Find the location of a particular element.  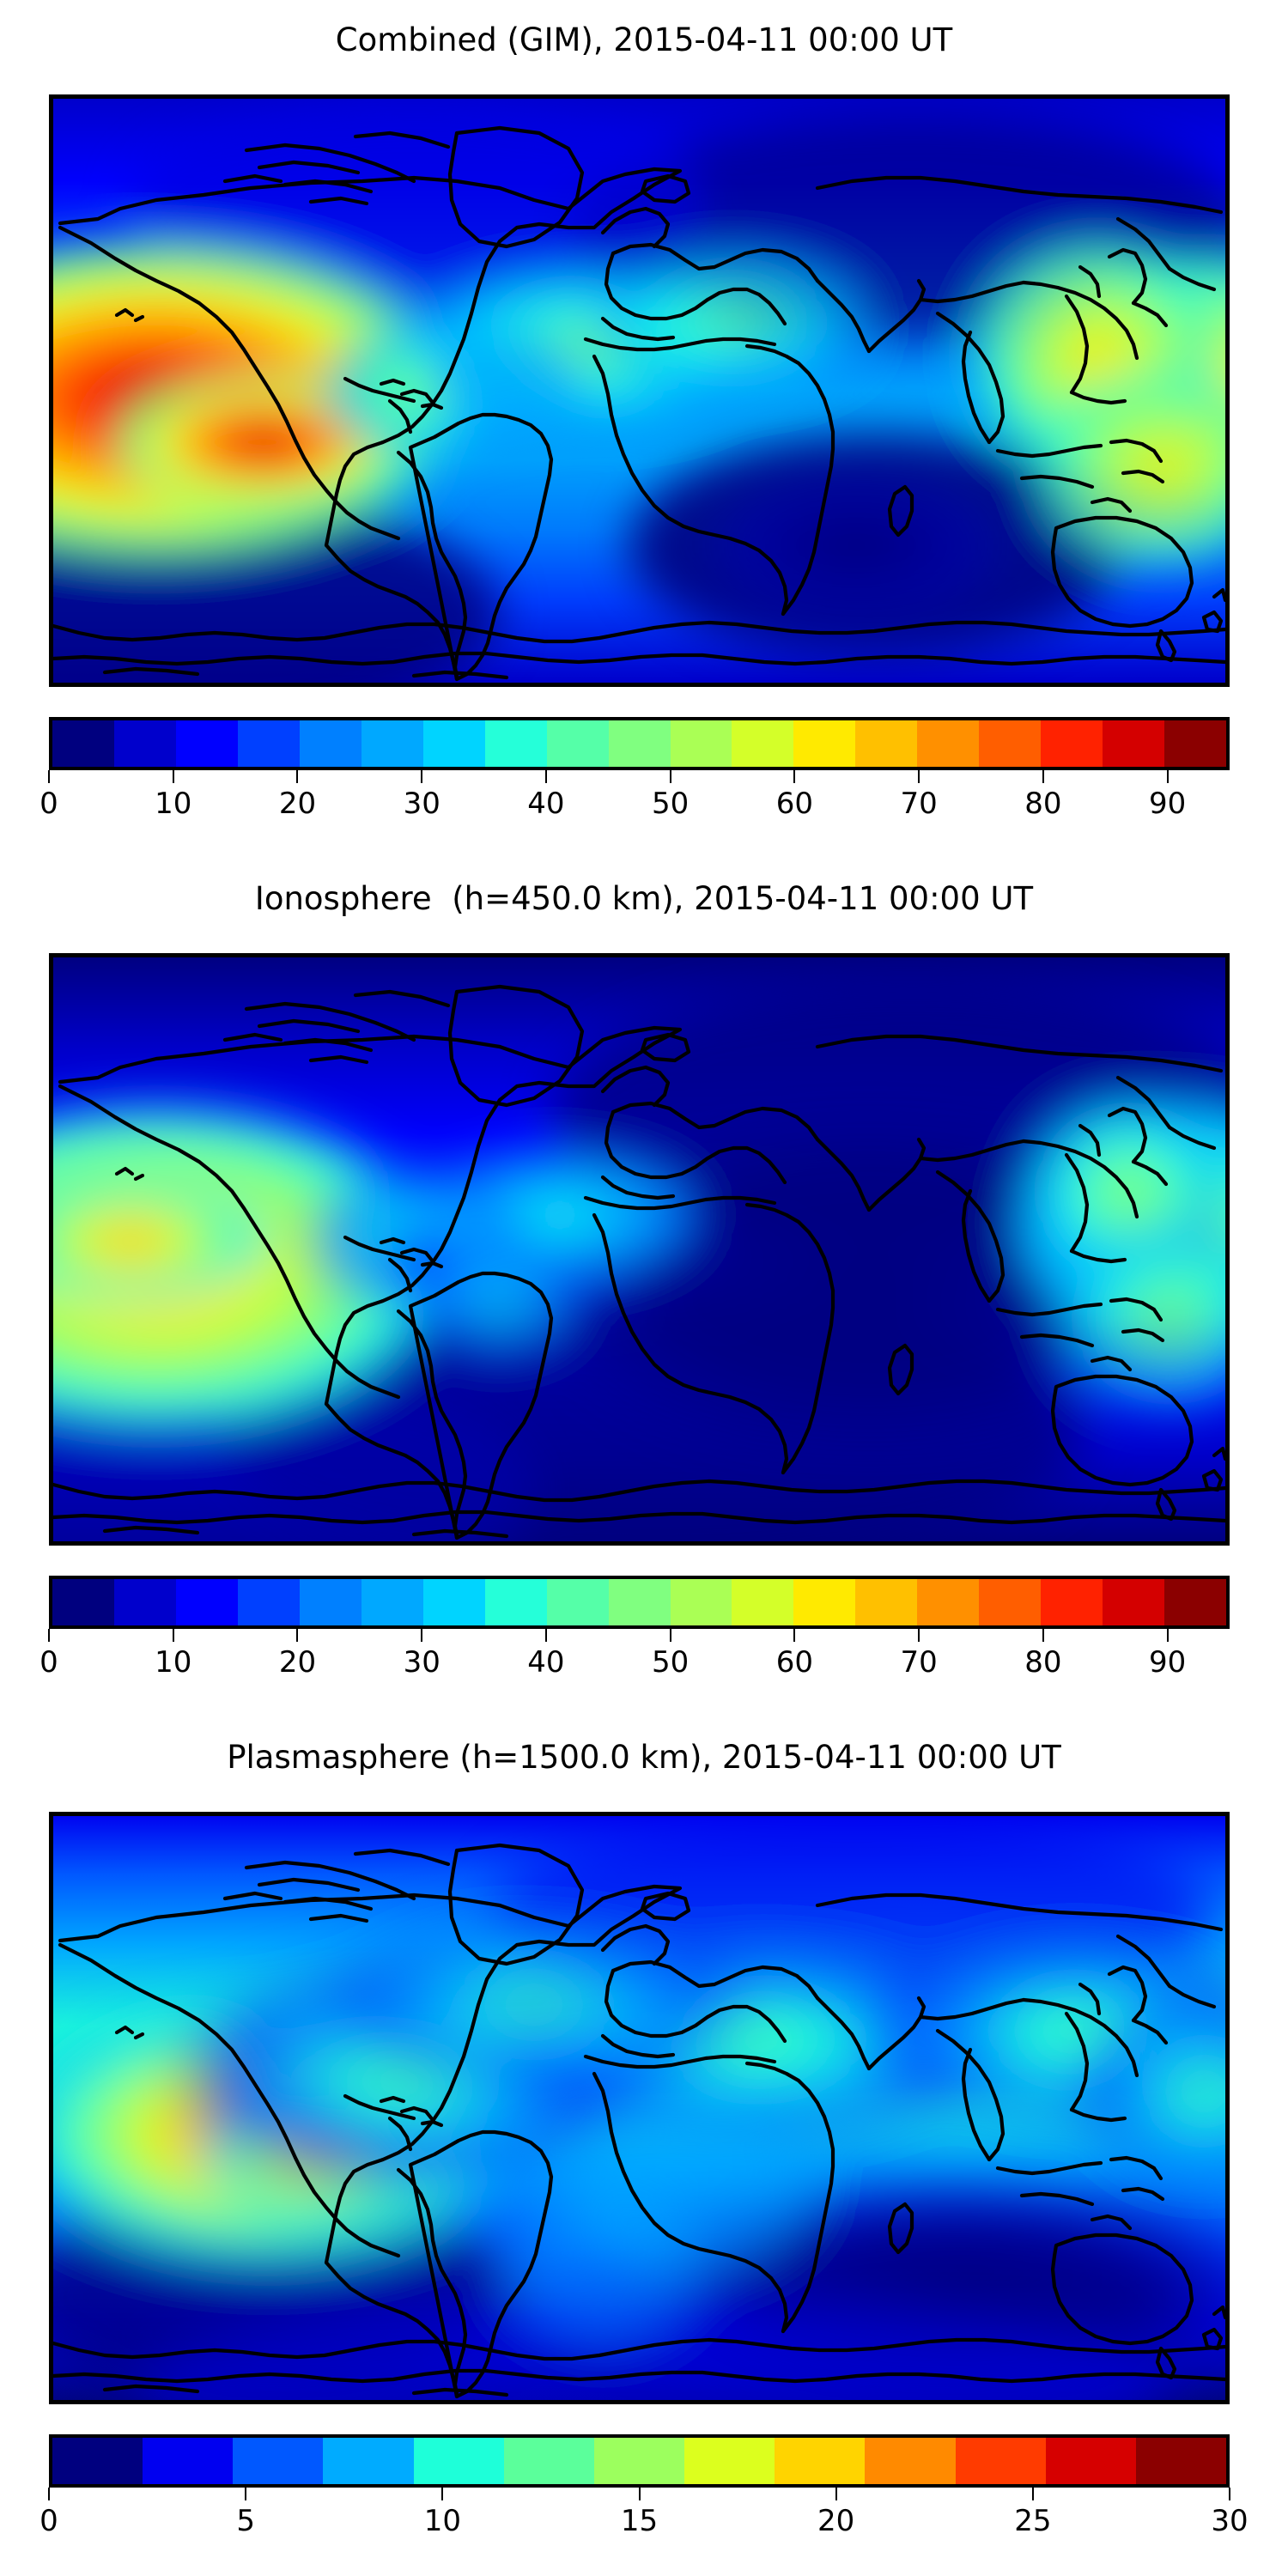

colorbar-tick-label: 60 is located at coordinates (794, 804).